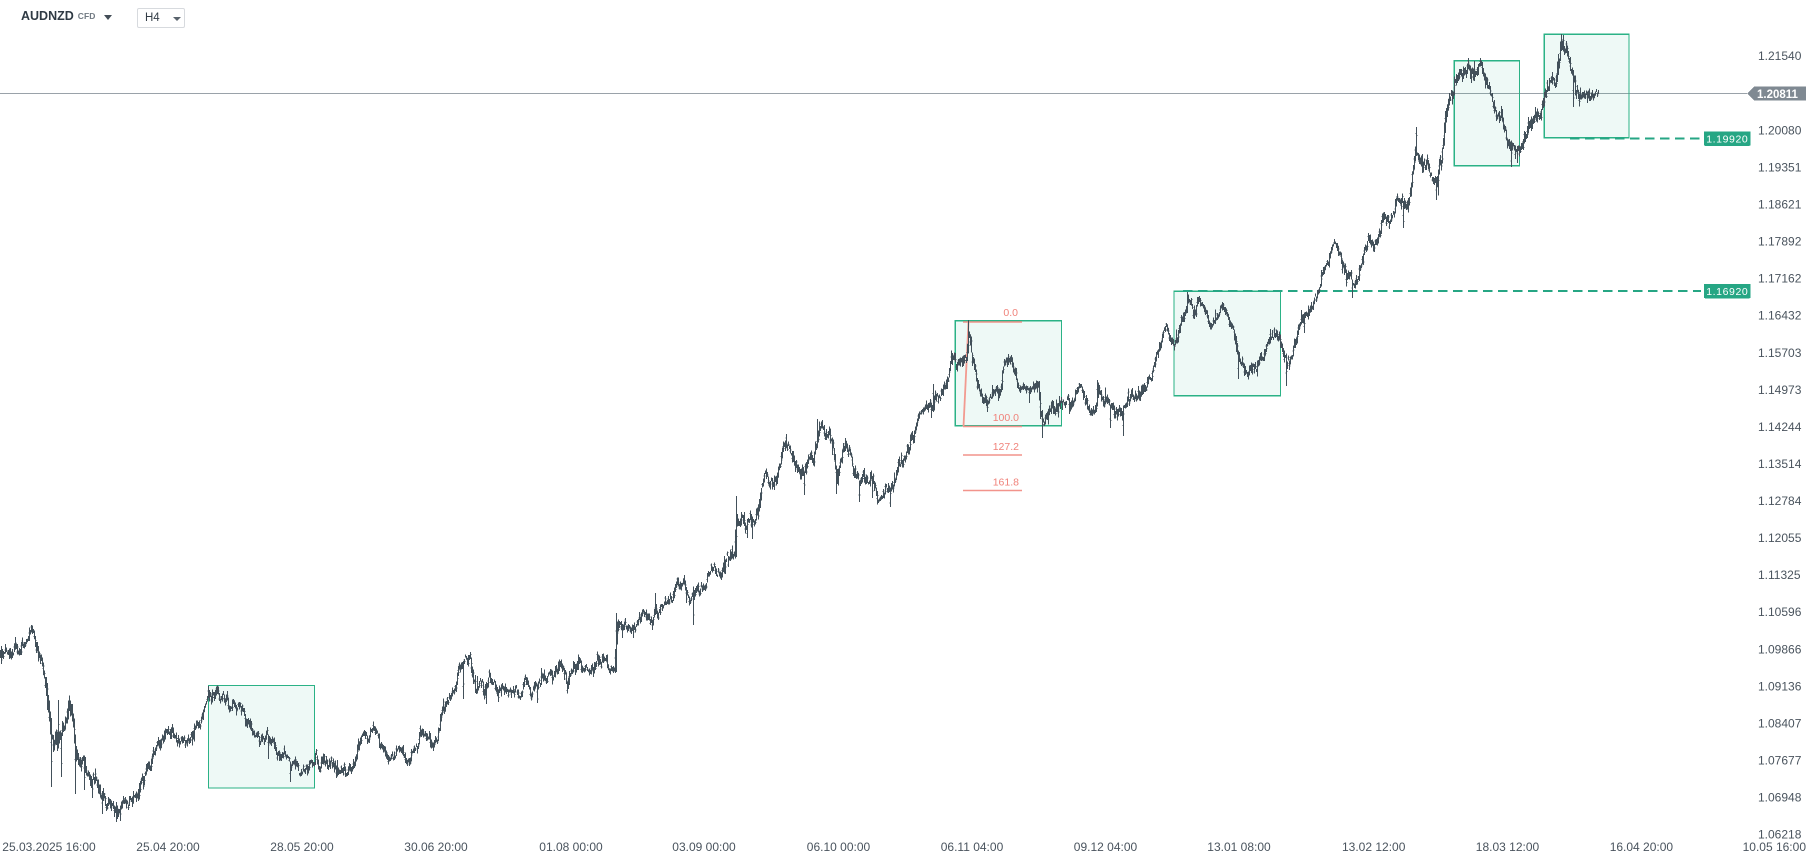 The height and width of the screenshot is (865, 1818). Describe the element at coordinates (839, 847) in the screenshot. I see `svg-text: 06.10 00:00` at that location.